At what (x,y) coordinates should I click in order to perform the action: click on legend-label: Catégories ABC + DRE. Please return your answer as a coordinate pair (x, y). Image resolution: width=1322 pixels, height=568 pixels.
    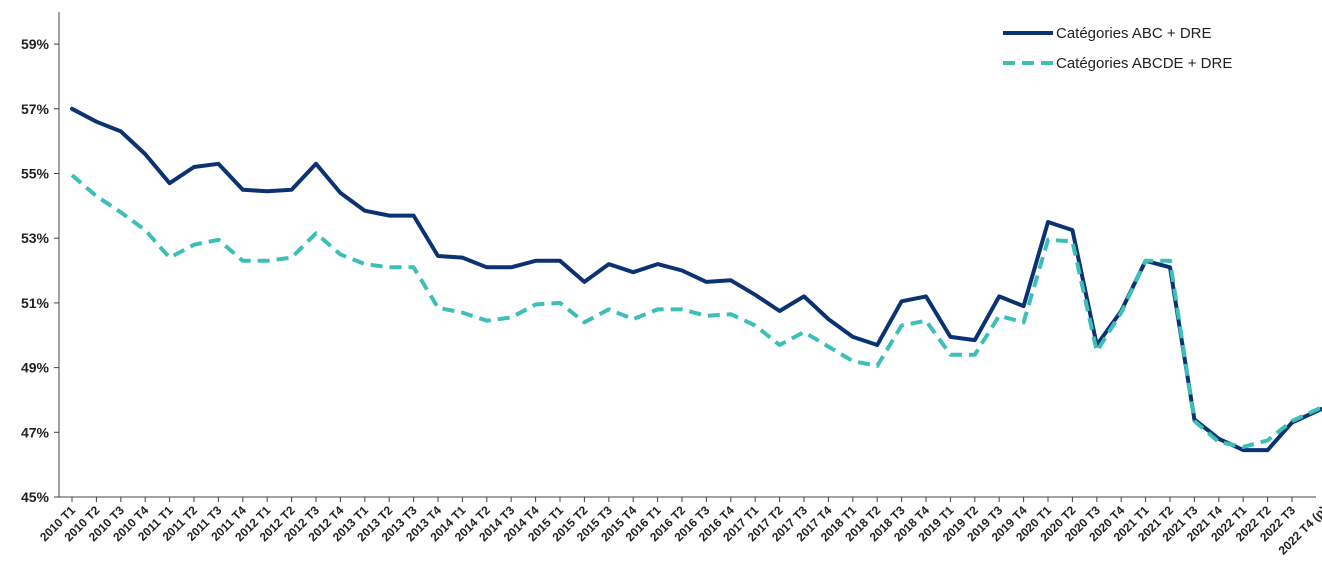
    Looking at the image, I should click on (1134, 33).